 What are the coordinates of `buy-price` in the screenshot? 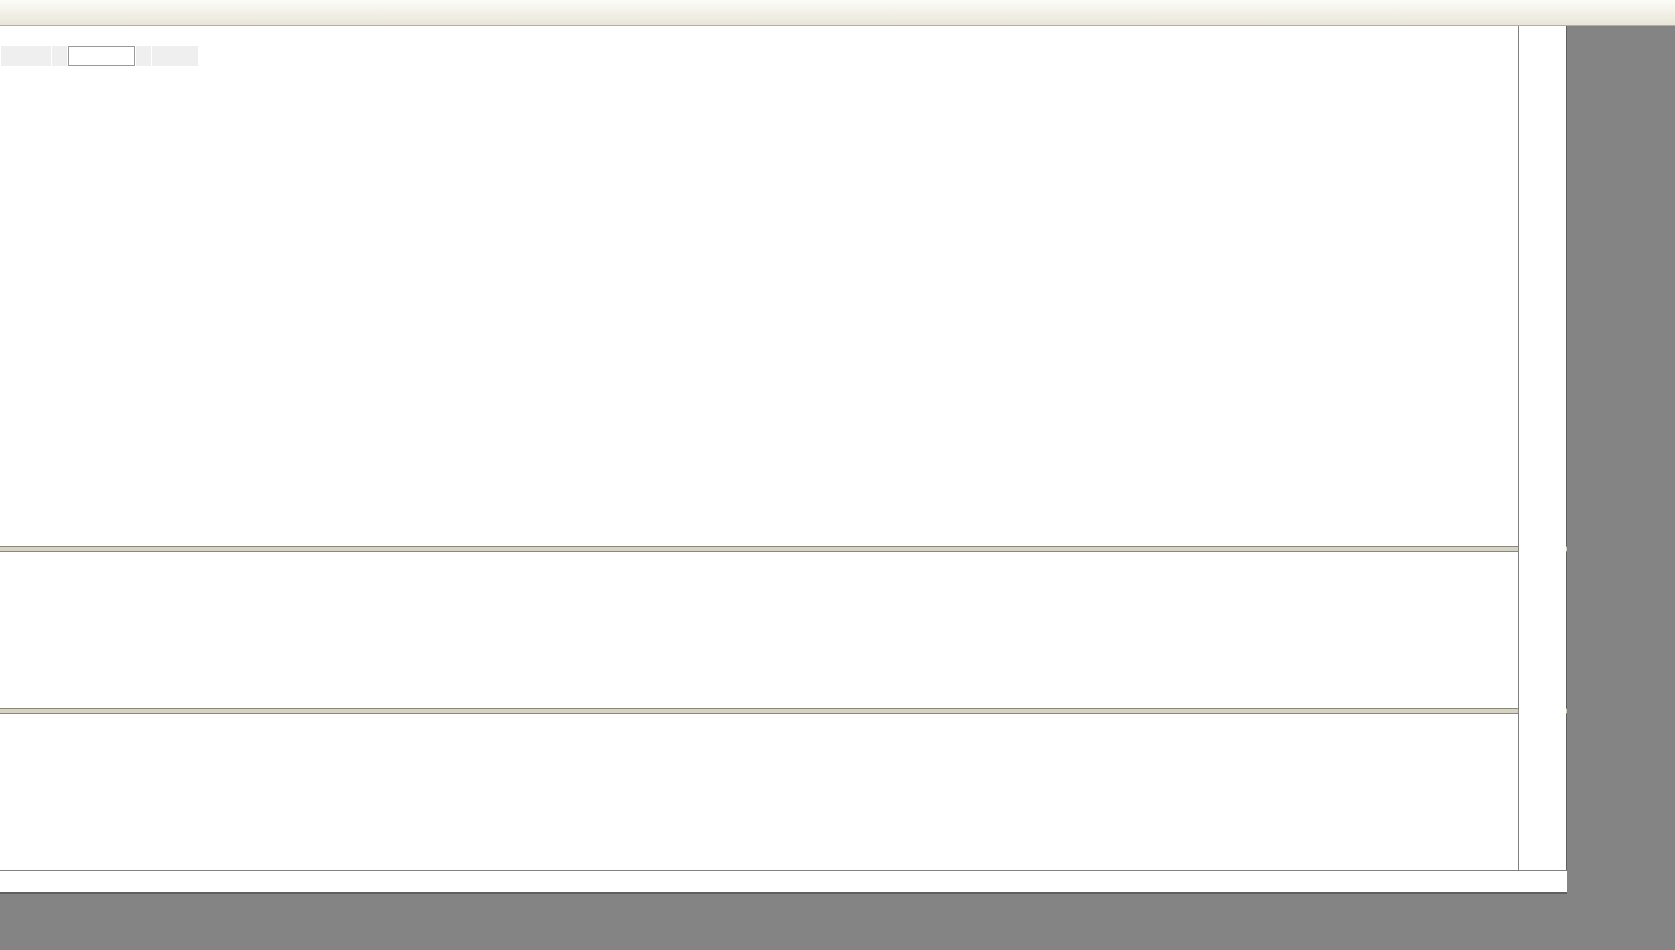 It's located at (150, 85).